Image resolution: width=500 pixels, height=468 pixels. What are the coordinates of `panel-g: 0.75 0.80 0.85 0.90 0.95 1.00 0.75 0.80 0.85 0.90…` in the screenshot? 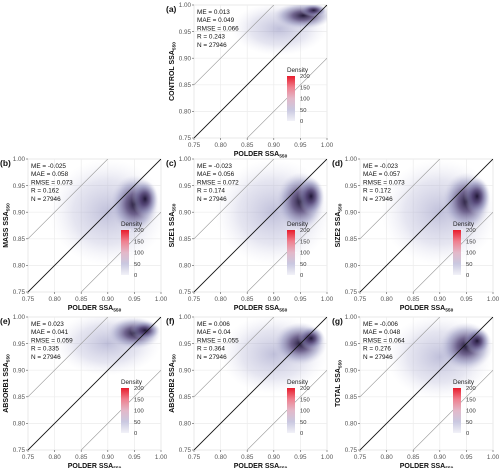 It's located at (416, 391).